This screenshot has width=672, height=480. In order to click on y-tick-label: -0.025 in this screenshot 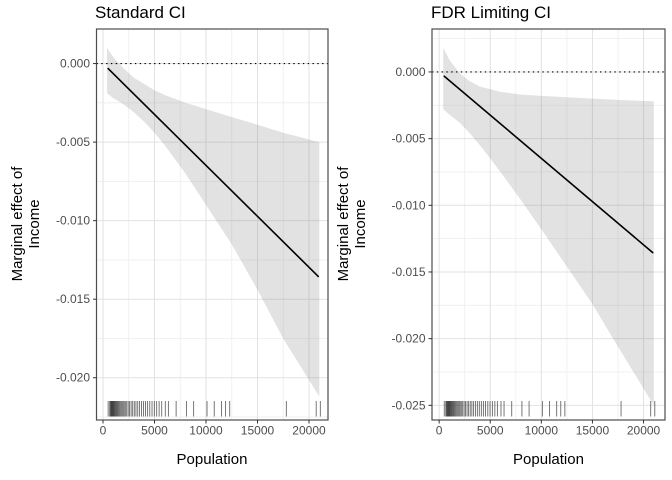, I will do `click(408, 405)`.